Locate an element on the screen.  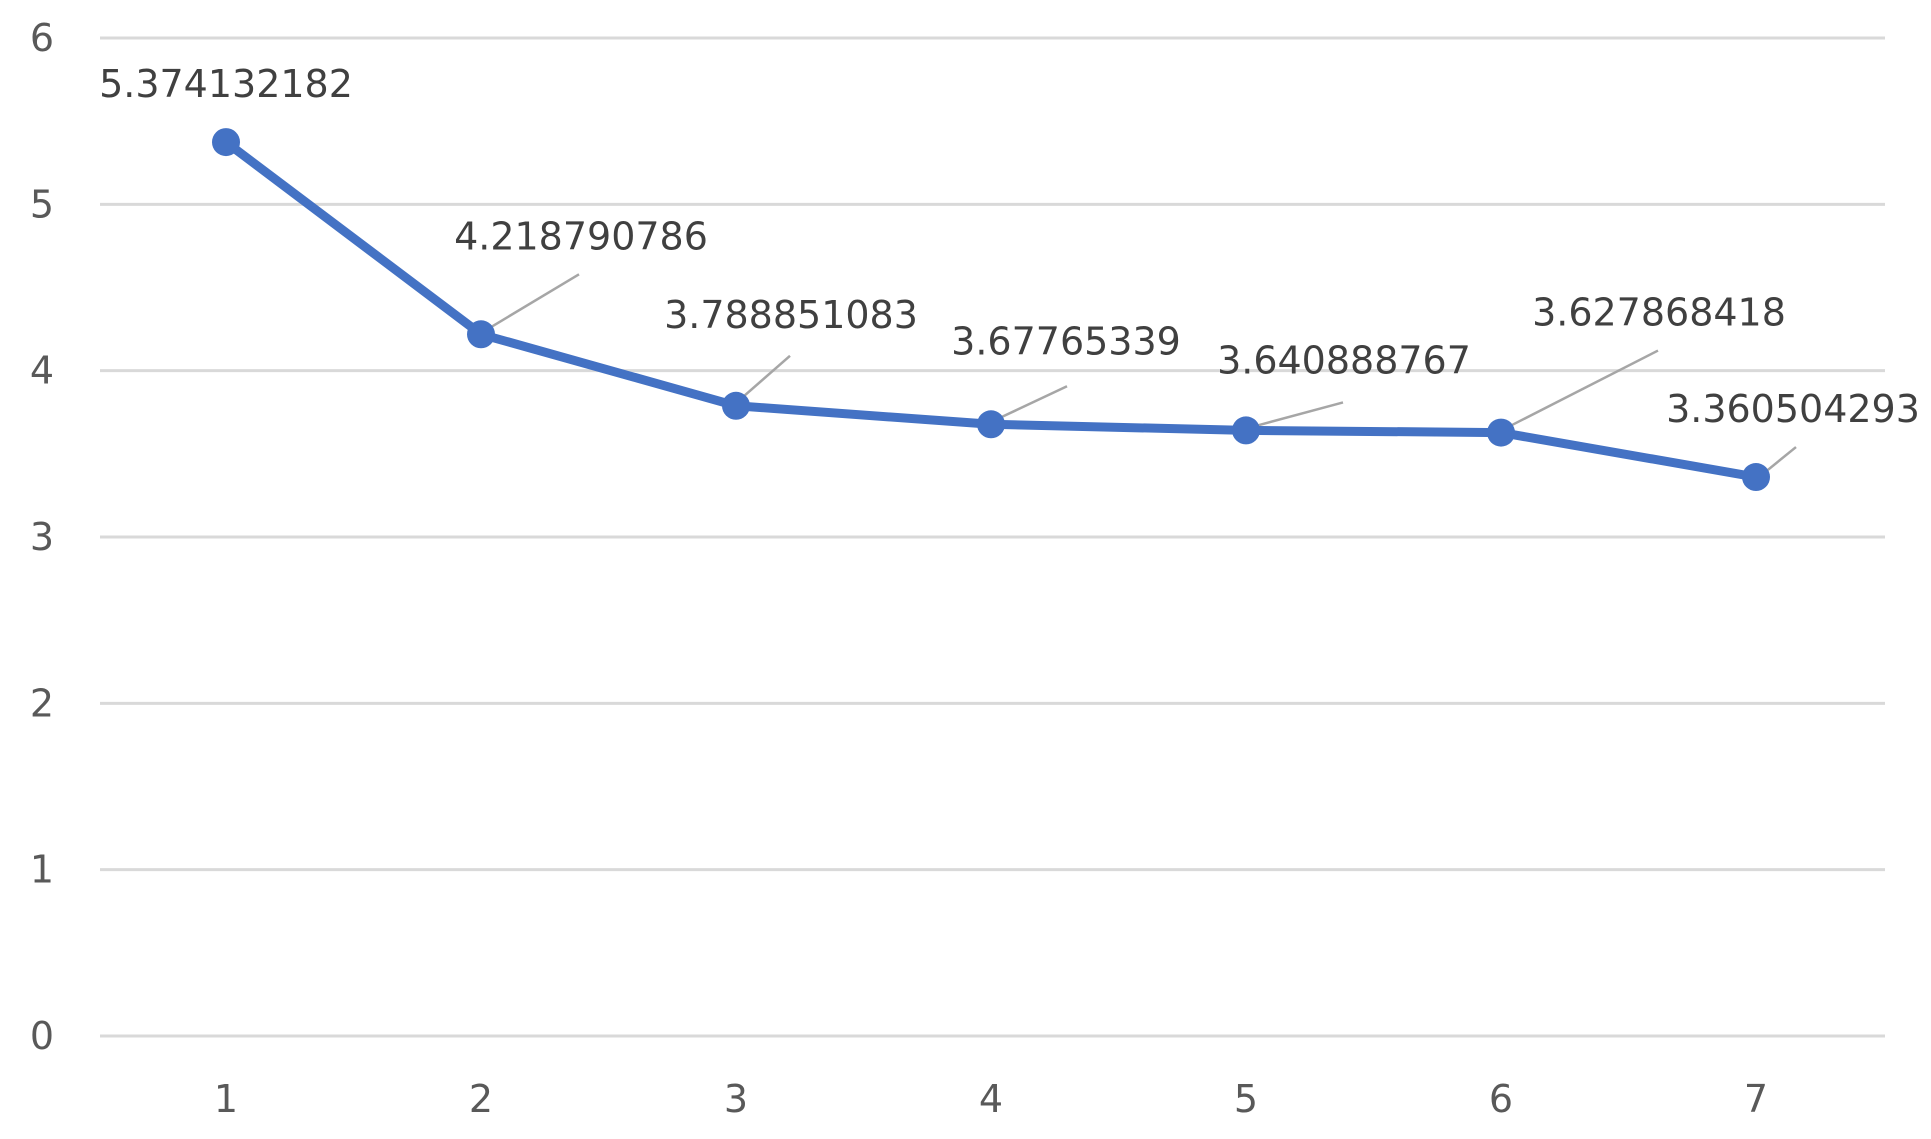
data-label: 3.788851083 is located at coordinates (791, 315).